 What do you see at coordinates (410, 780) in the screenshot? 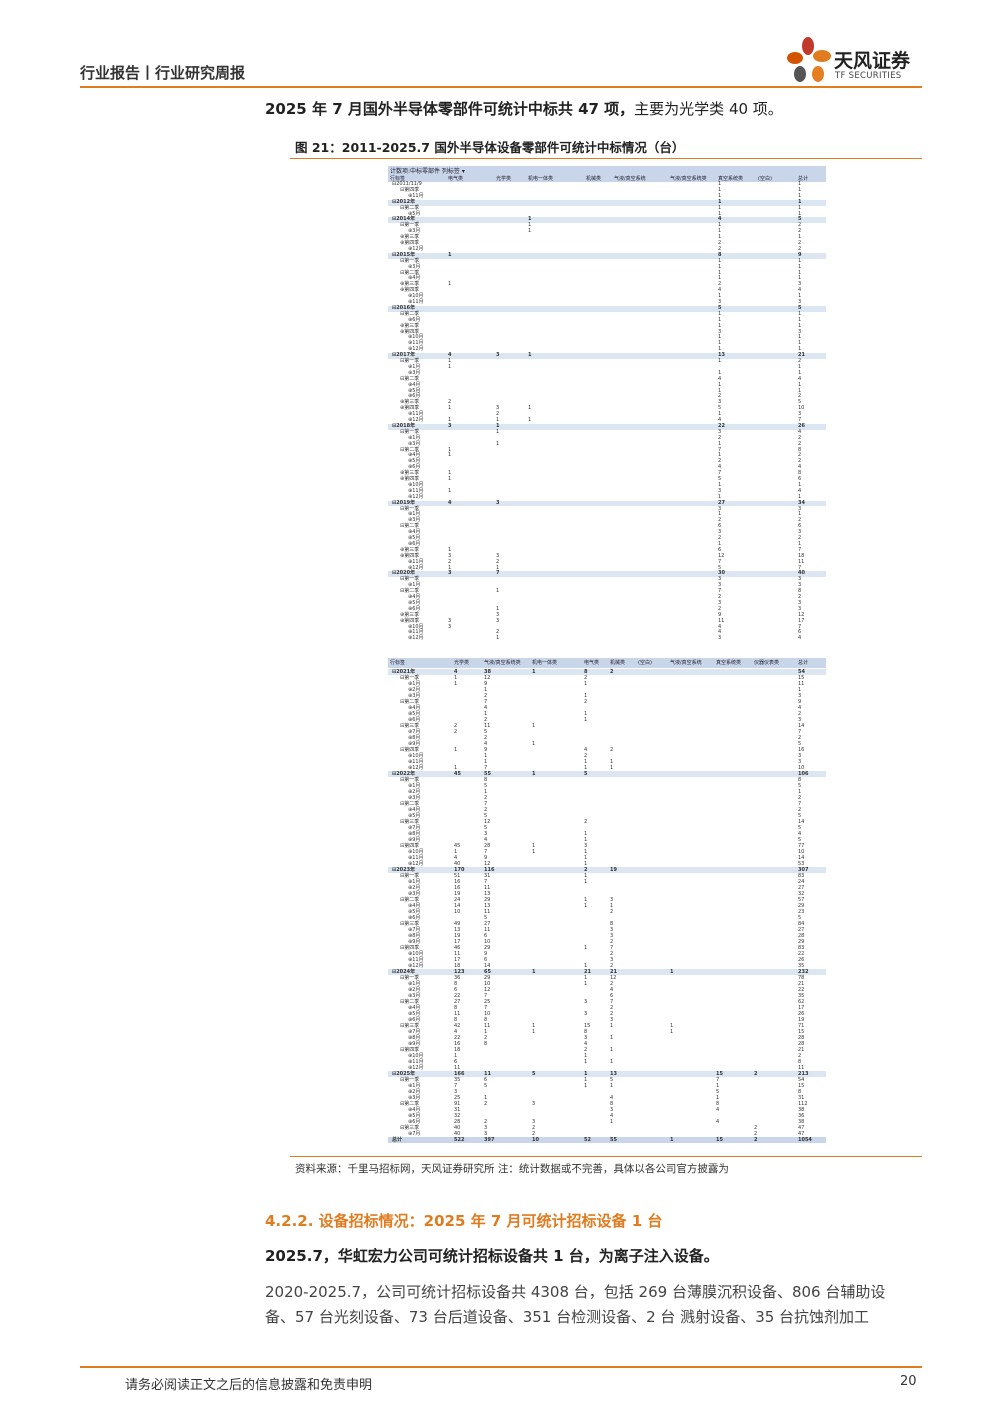
I see `row-label: ⊟第一季` at bounding box center [410, 780].